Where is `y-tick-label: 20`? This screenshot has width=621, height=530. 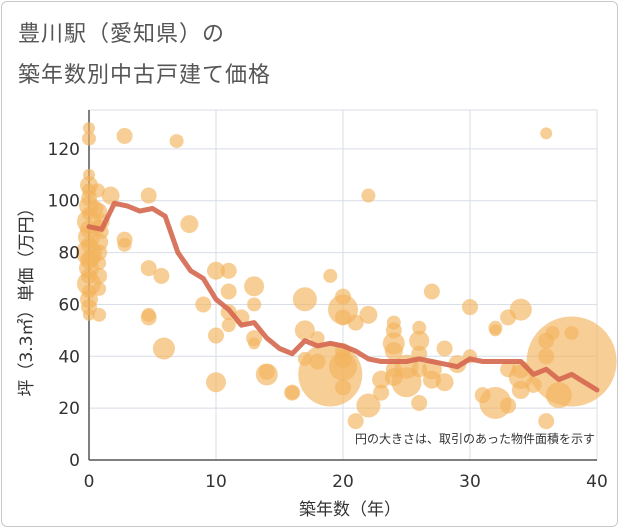 y-tick-label: 20 is located at coordinates (69, 409).